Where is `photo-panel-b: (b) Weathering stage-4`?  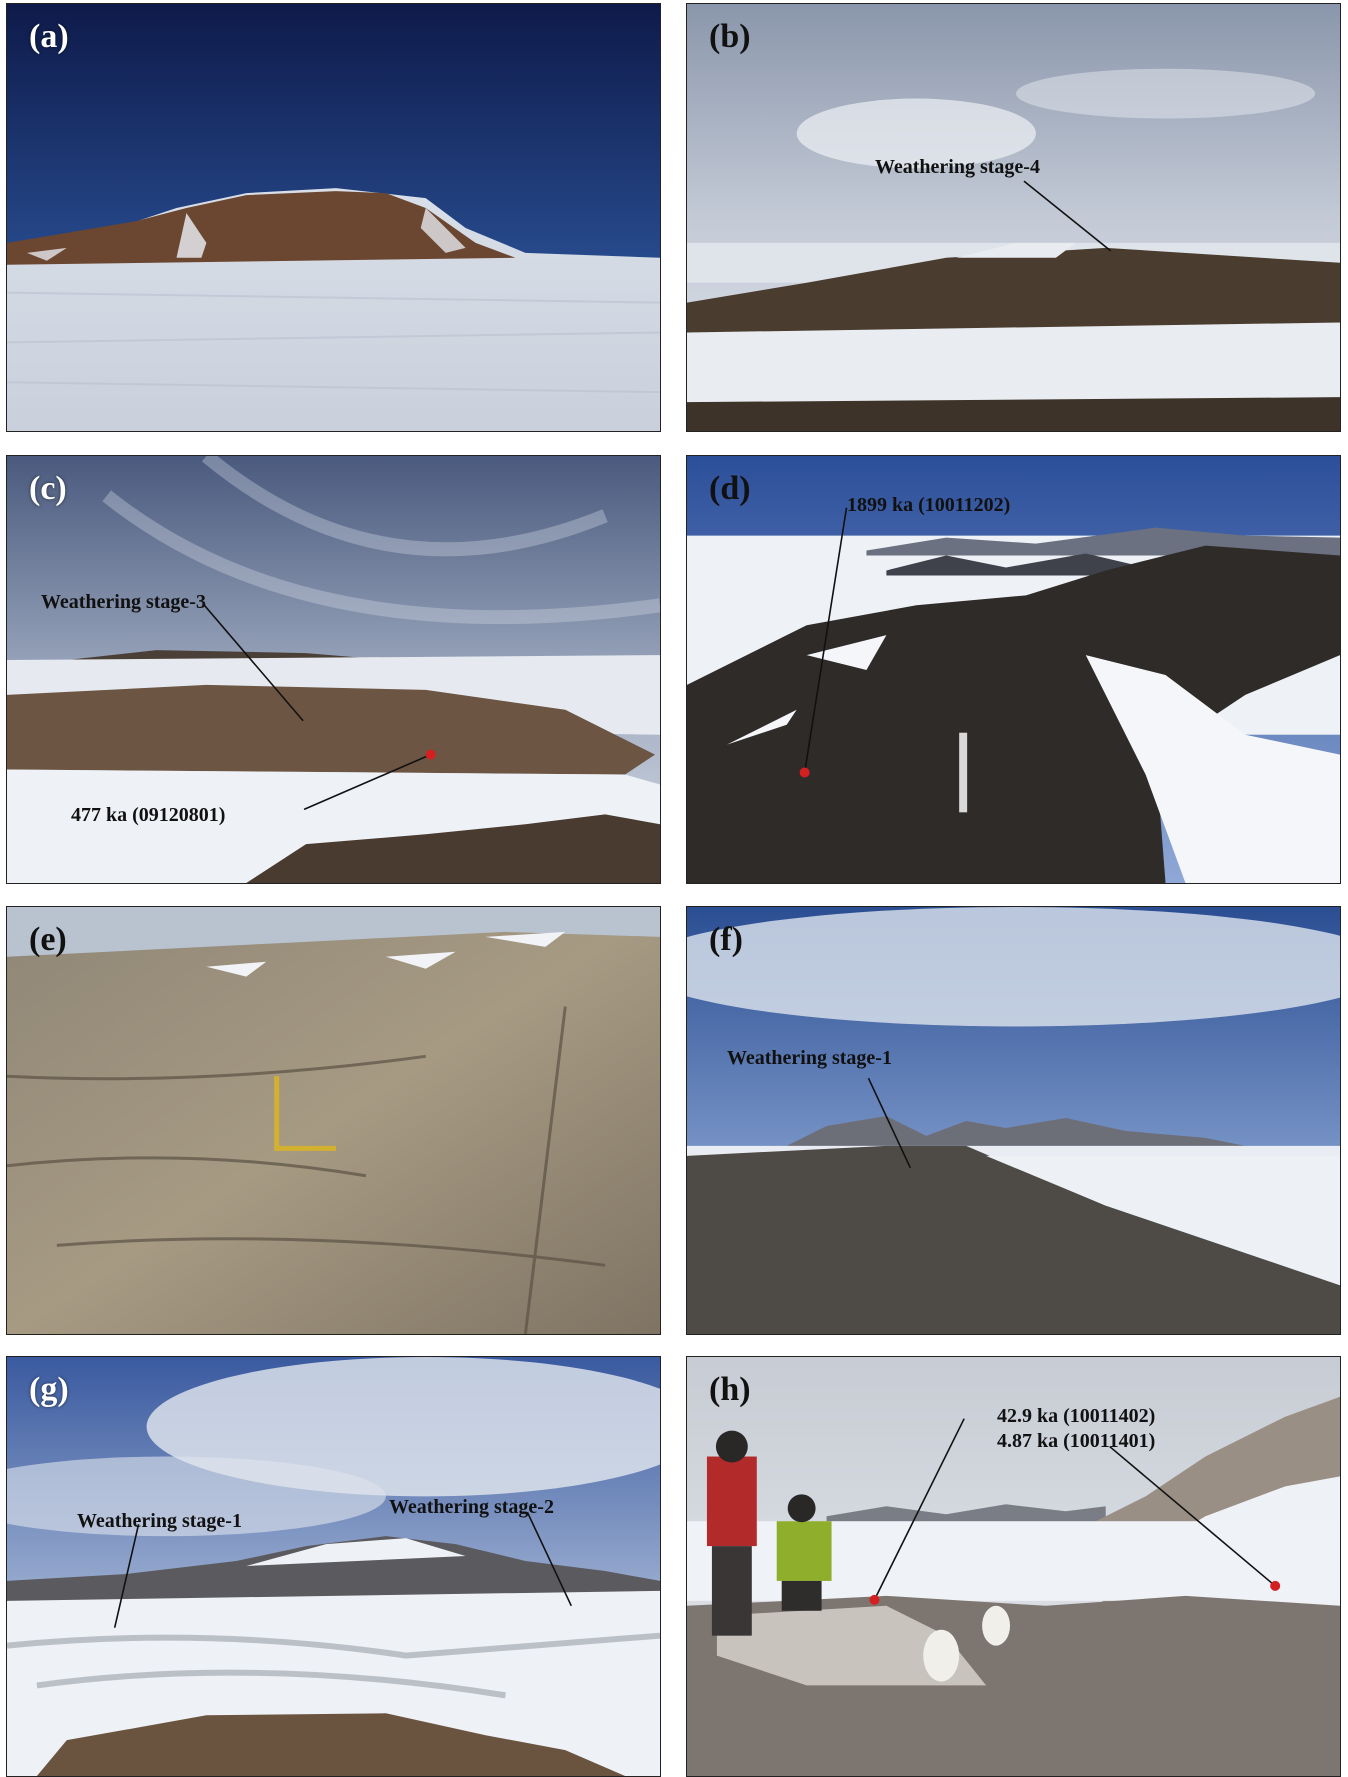
photo-panel-b: (b) Weathering stage-4 is located at coordinates (1013, 217).